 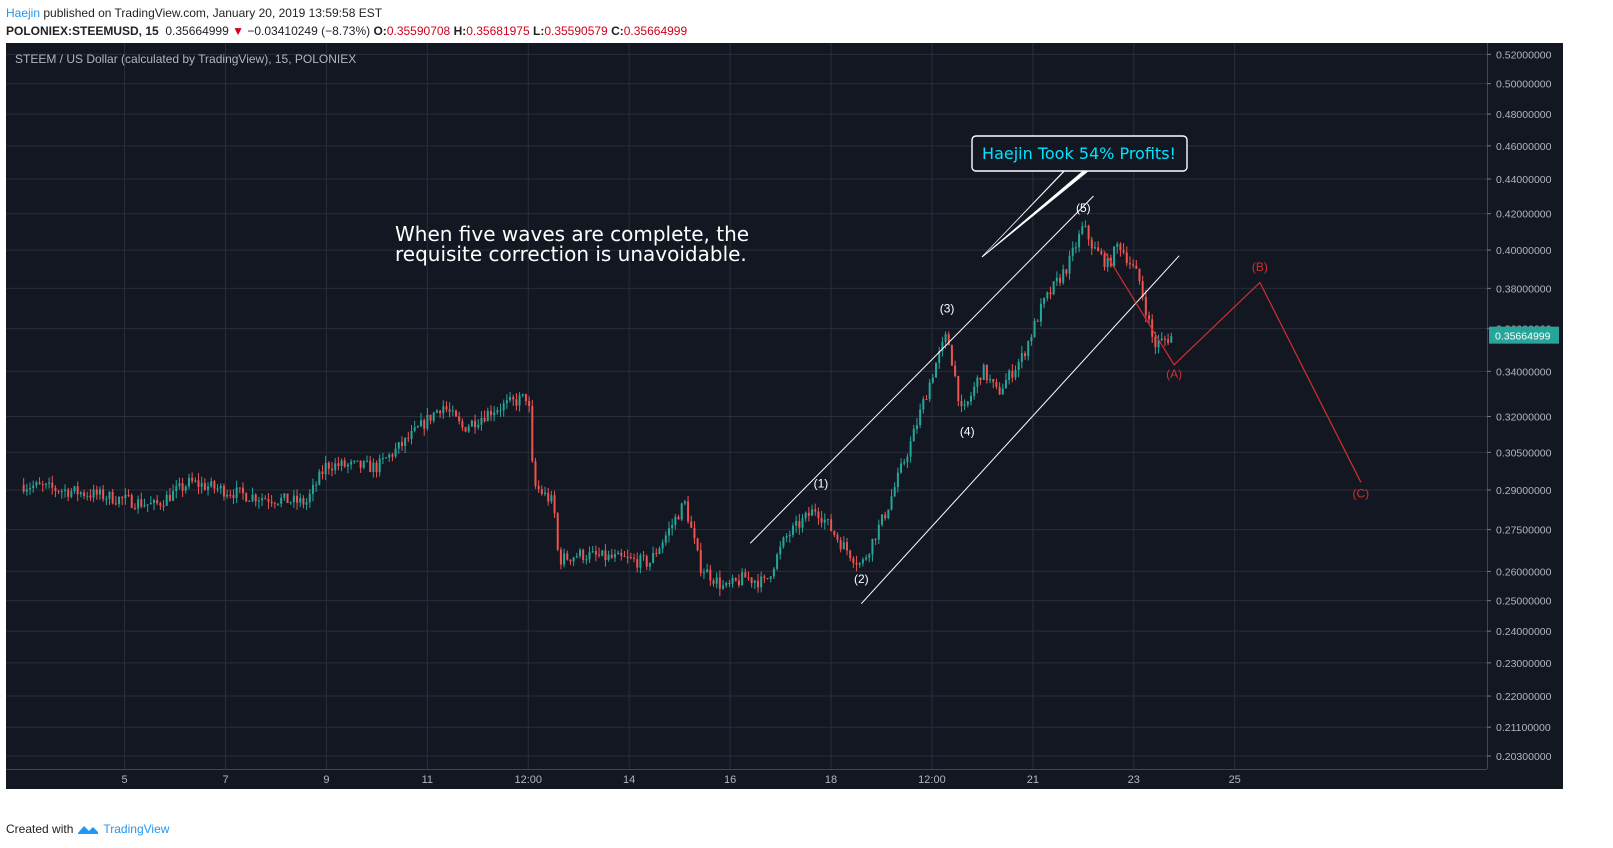 What do you see at coordinates (1524, 55) in the screenshot?
I see `y-tick-label: 0.52000000` at bounding box center [1524, 55].